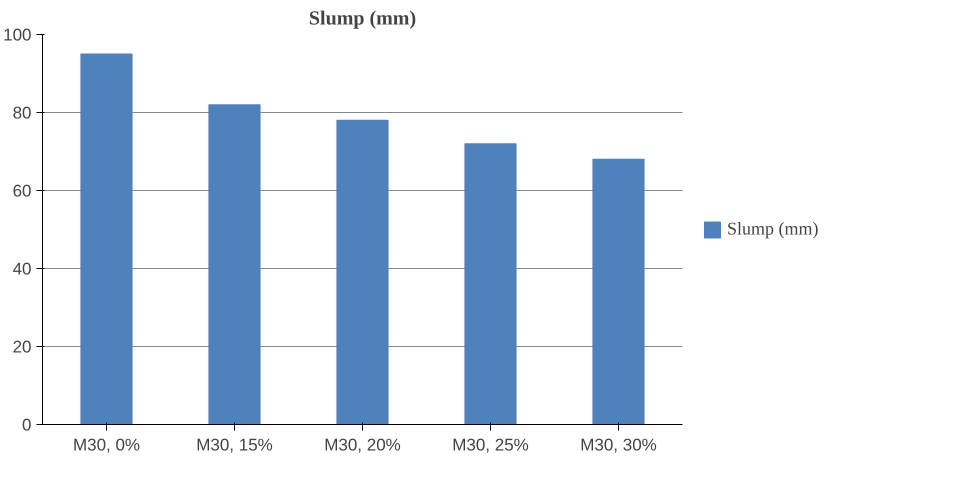  What do you see at coordinates (362, 445) in the screenshot?
I see `x-tick-label: M30, 20%` at bounding box center [362, 445].